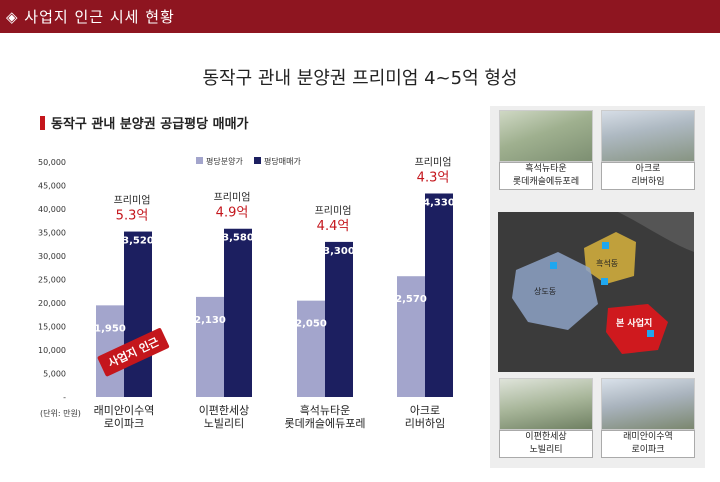  Describe the element at coordinates (325, 410) in the screenshot. I see `category-label: 흑석뉴타운` at that location.